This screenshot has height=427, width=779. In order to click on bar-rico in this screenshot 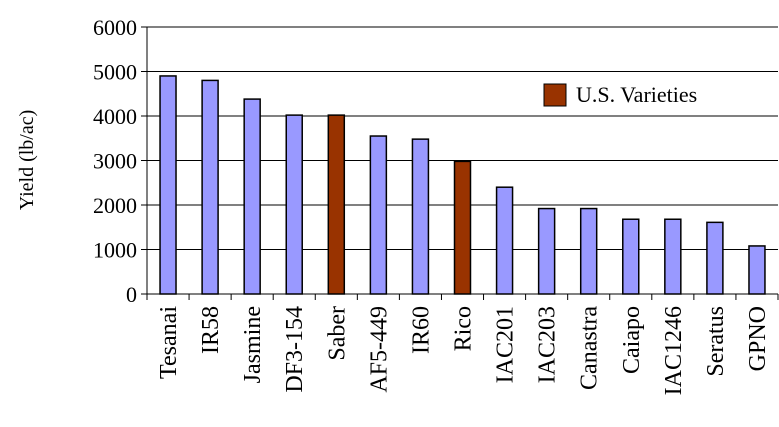, I will do `click(462, 227)`.